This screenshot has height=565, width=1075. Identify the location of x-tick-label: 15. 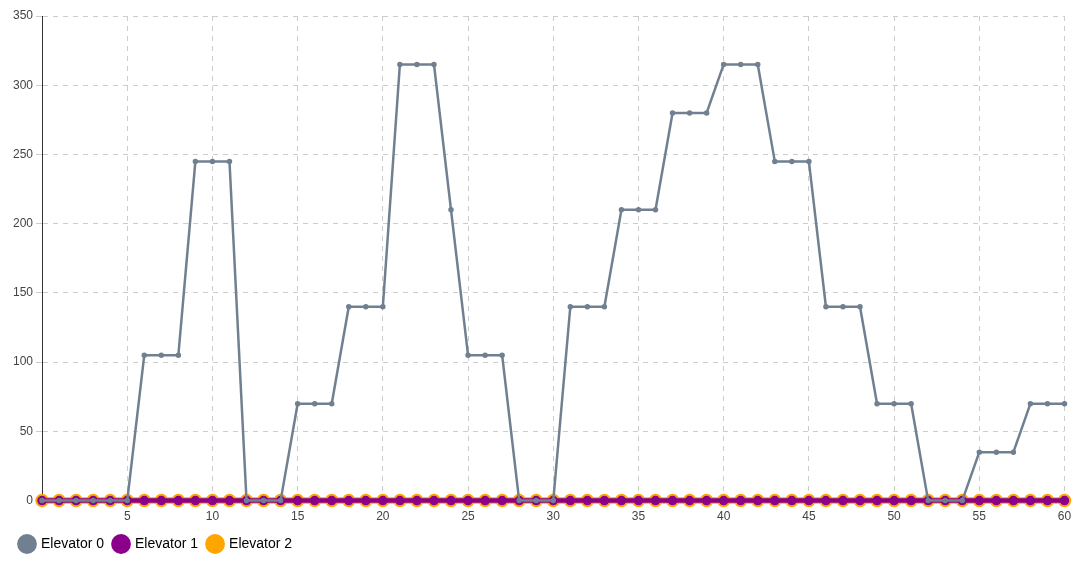
(297, 516).